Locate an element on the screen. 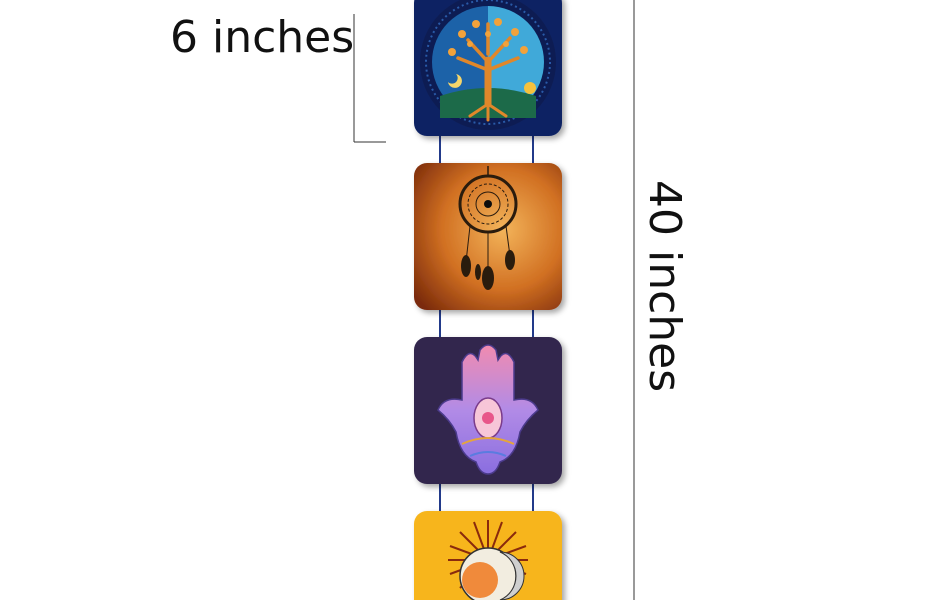 This screenshot has height=600, width=937. tree-of-life-panel is located at coordinates (488, 68).